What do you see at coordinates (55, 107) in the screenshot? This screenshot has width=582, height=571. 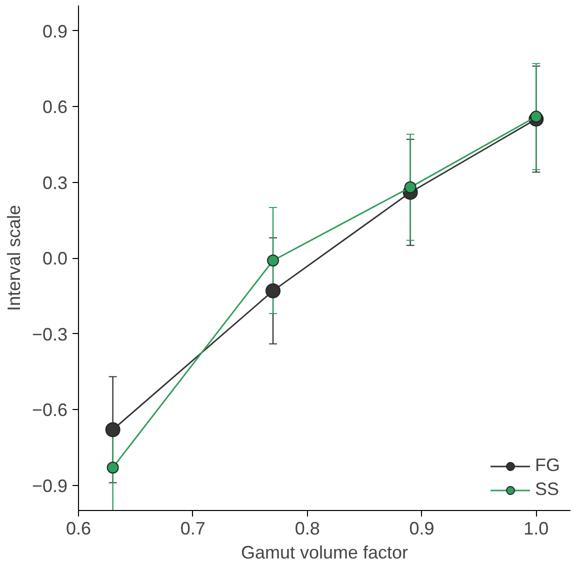 I see `y-tick-label: 0.6` at bounding box center [55, 107].